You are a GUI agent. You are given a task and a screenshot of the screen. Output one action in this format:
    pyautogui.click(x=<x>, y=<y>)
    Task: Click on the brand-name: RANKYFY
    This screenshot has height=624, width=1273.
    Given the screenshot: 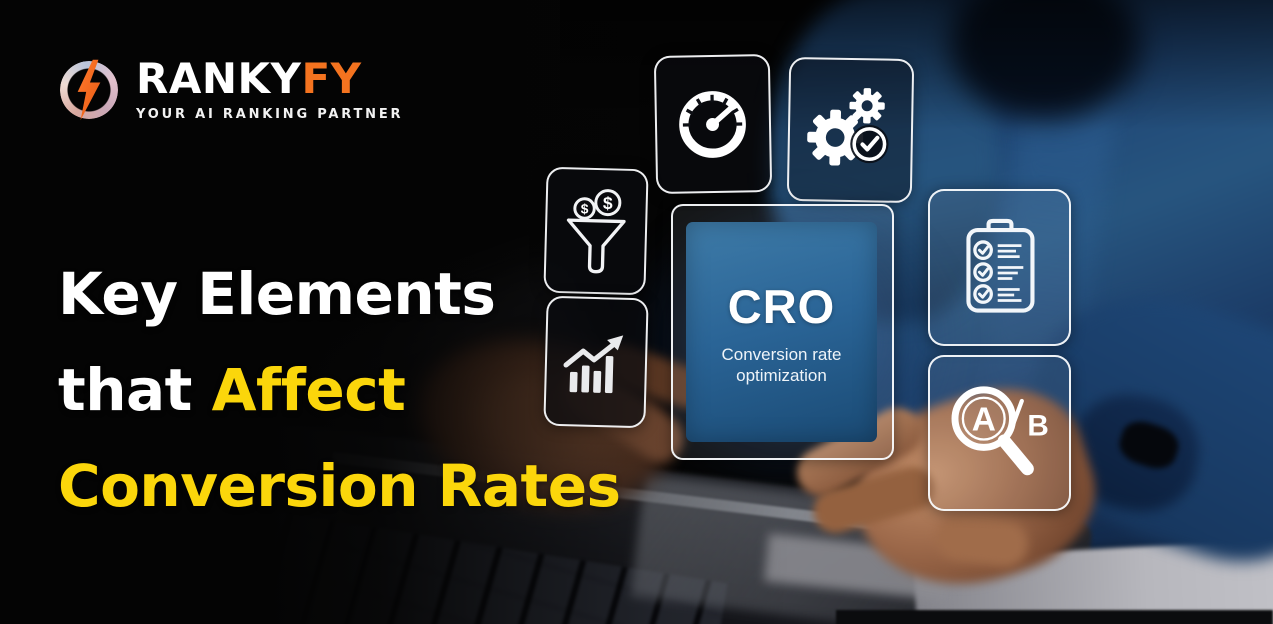 What is the action you would take?
    pyautogui.click(x=269, y=79)
    